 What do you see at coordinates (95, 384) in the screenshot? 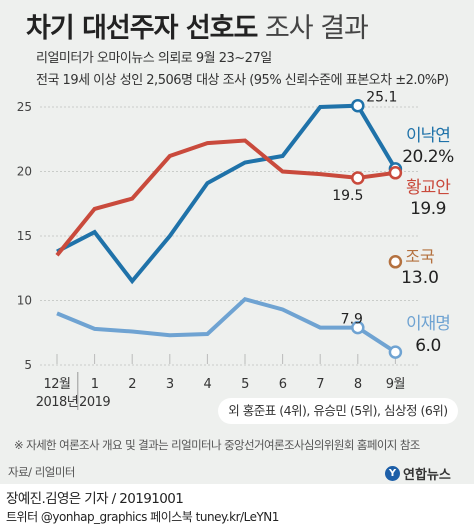
I see `x-tick-label: 1` at bounding box center [95, 384].